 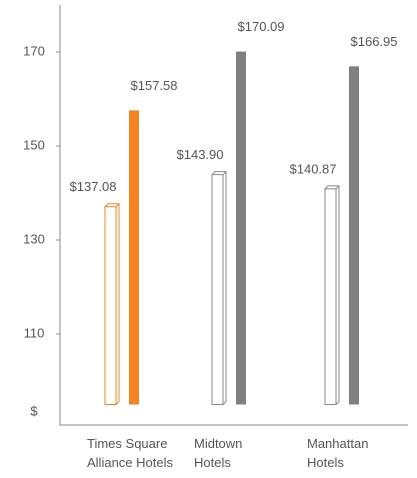 I want to click on y-tick-label: 150, so click(x=34, y=144).